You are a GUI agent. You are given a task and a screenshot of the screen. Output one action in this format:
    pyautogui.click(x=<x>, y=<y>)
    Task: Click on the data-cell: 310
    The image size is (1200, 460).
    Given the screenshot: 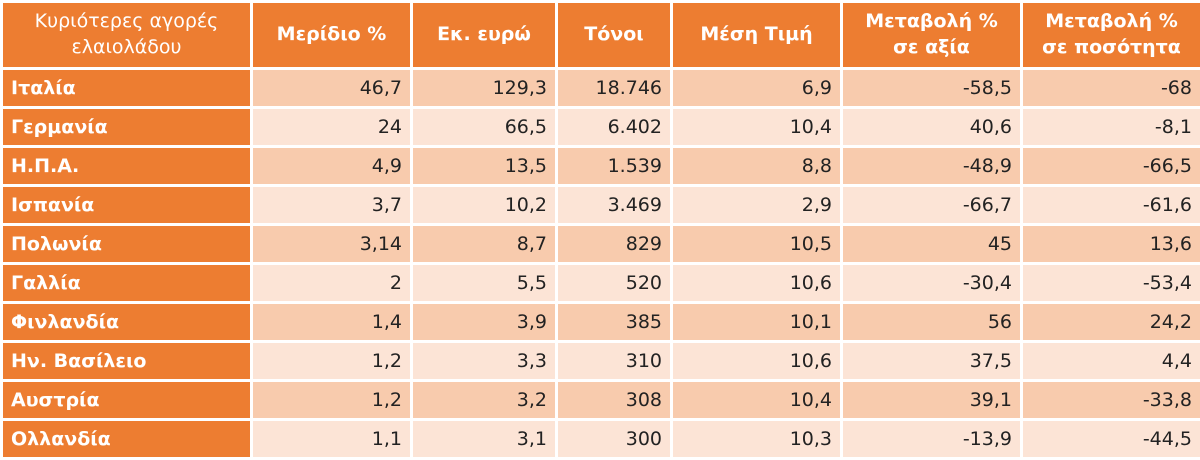 What is the action you would take?
    pyautogui.click(x=614, y=361)
    